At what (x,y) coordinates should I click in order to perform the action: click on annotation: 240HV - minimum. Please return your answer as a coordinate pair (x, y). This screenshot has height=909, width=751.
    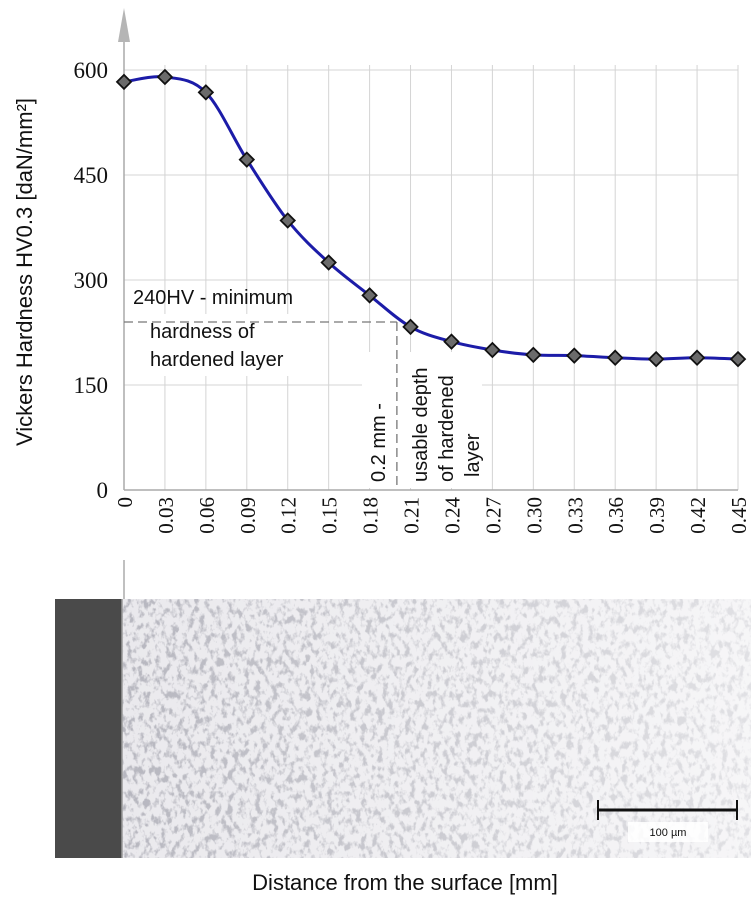
    Looking at the image, I should click on (213, 298).